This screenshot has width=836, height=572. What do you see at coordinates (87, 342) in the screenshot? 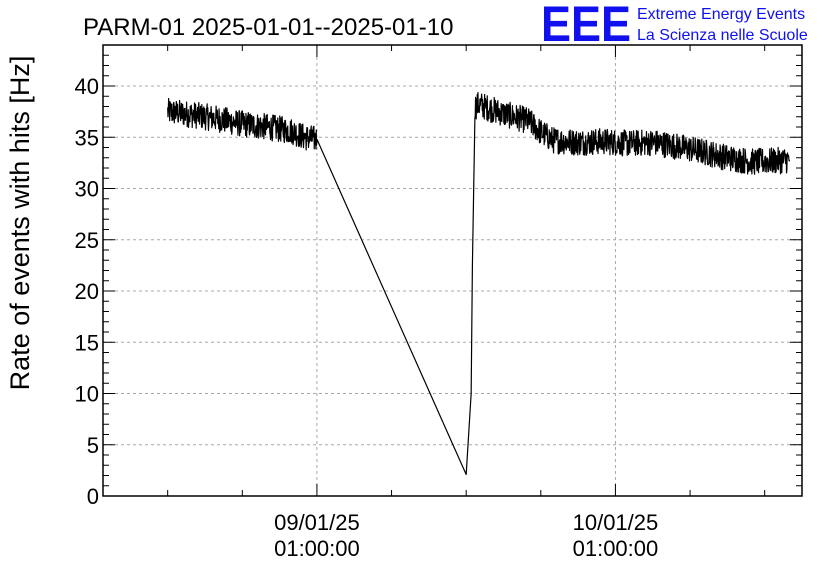
I see `y-tick-label: 15` at bounding box center [87, 342].